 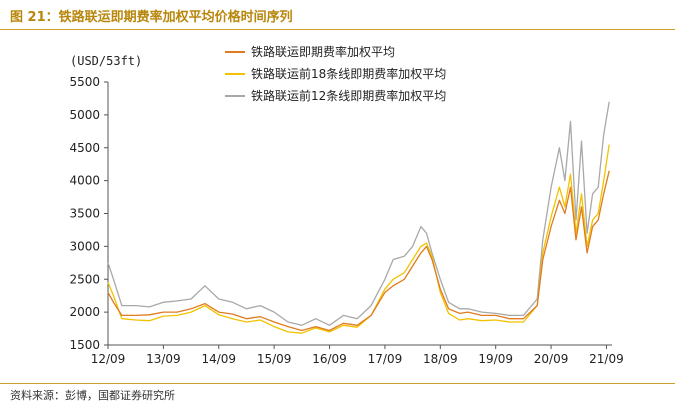 I want to click on x-tick-label: 14/09, so click(x=218, y=359).